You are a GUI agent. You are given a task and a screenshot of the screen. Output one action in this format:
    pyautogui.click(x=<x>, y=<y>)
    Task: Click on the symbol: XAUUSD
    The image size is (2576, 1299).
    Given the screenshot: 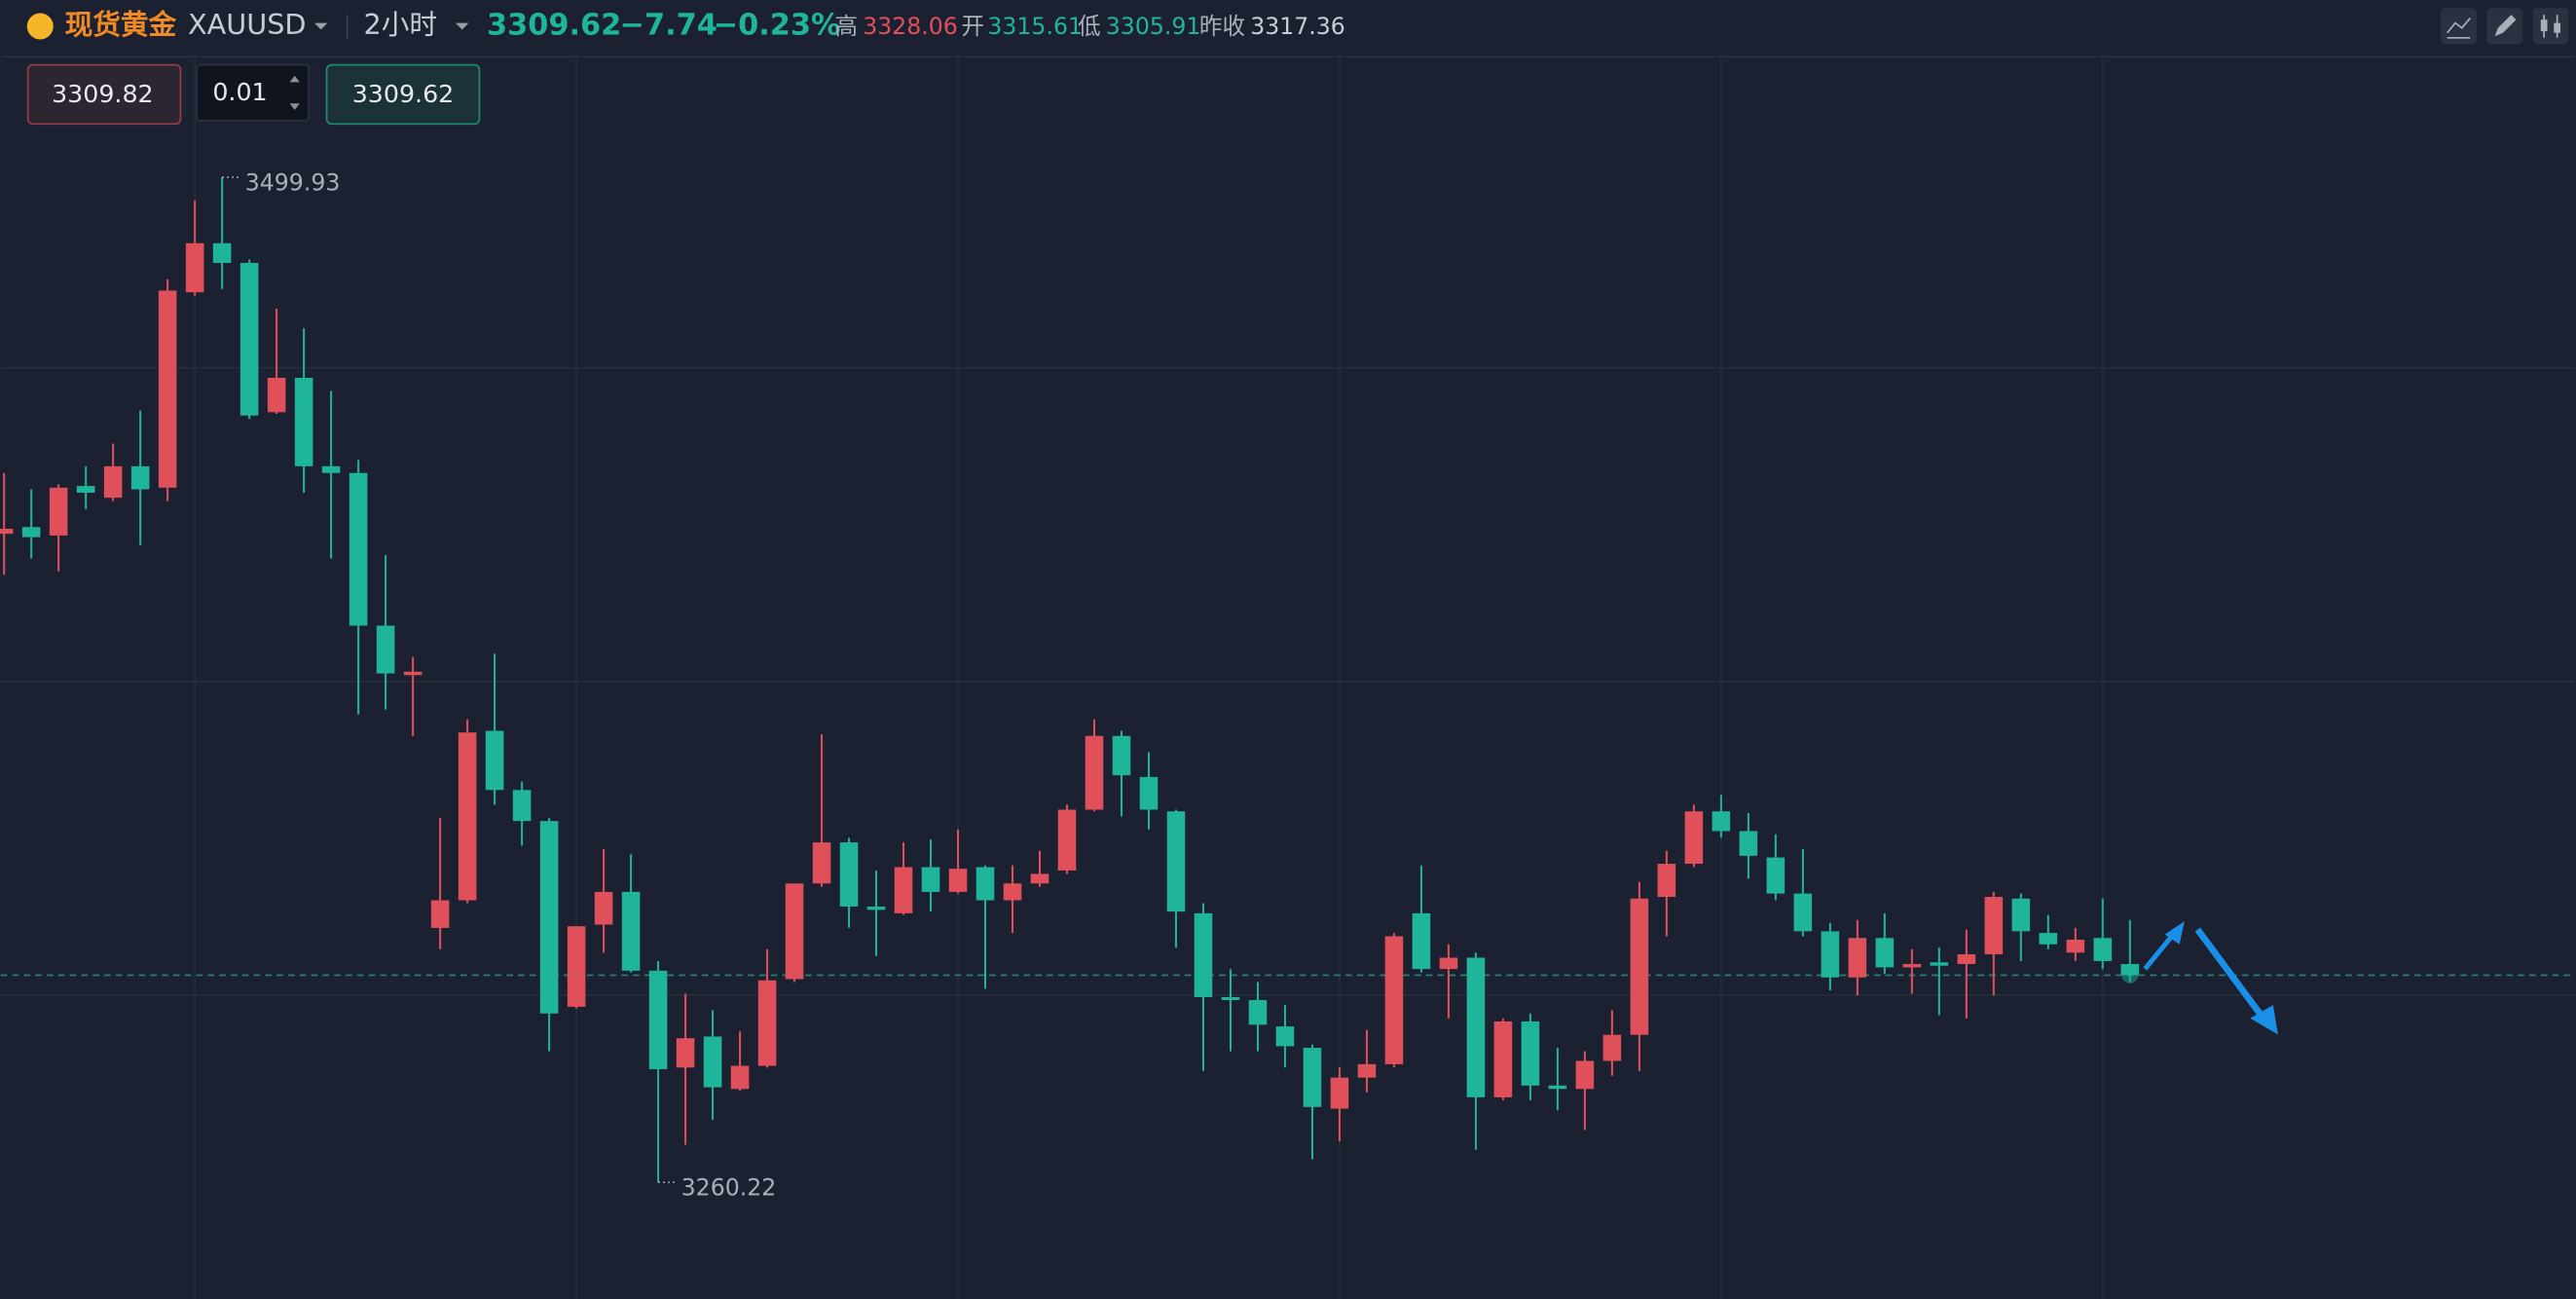 What is the action you would take?
    pyautogui.click(x=247, y=25)
    